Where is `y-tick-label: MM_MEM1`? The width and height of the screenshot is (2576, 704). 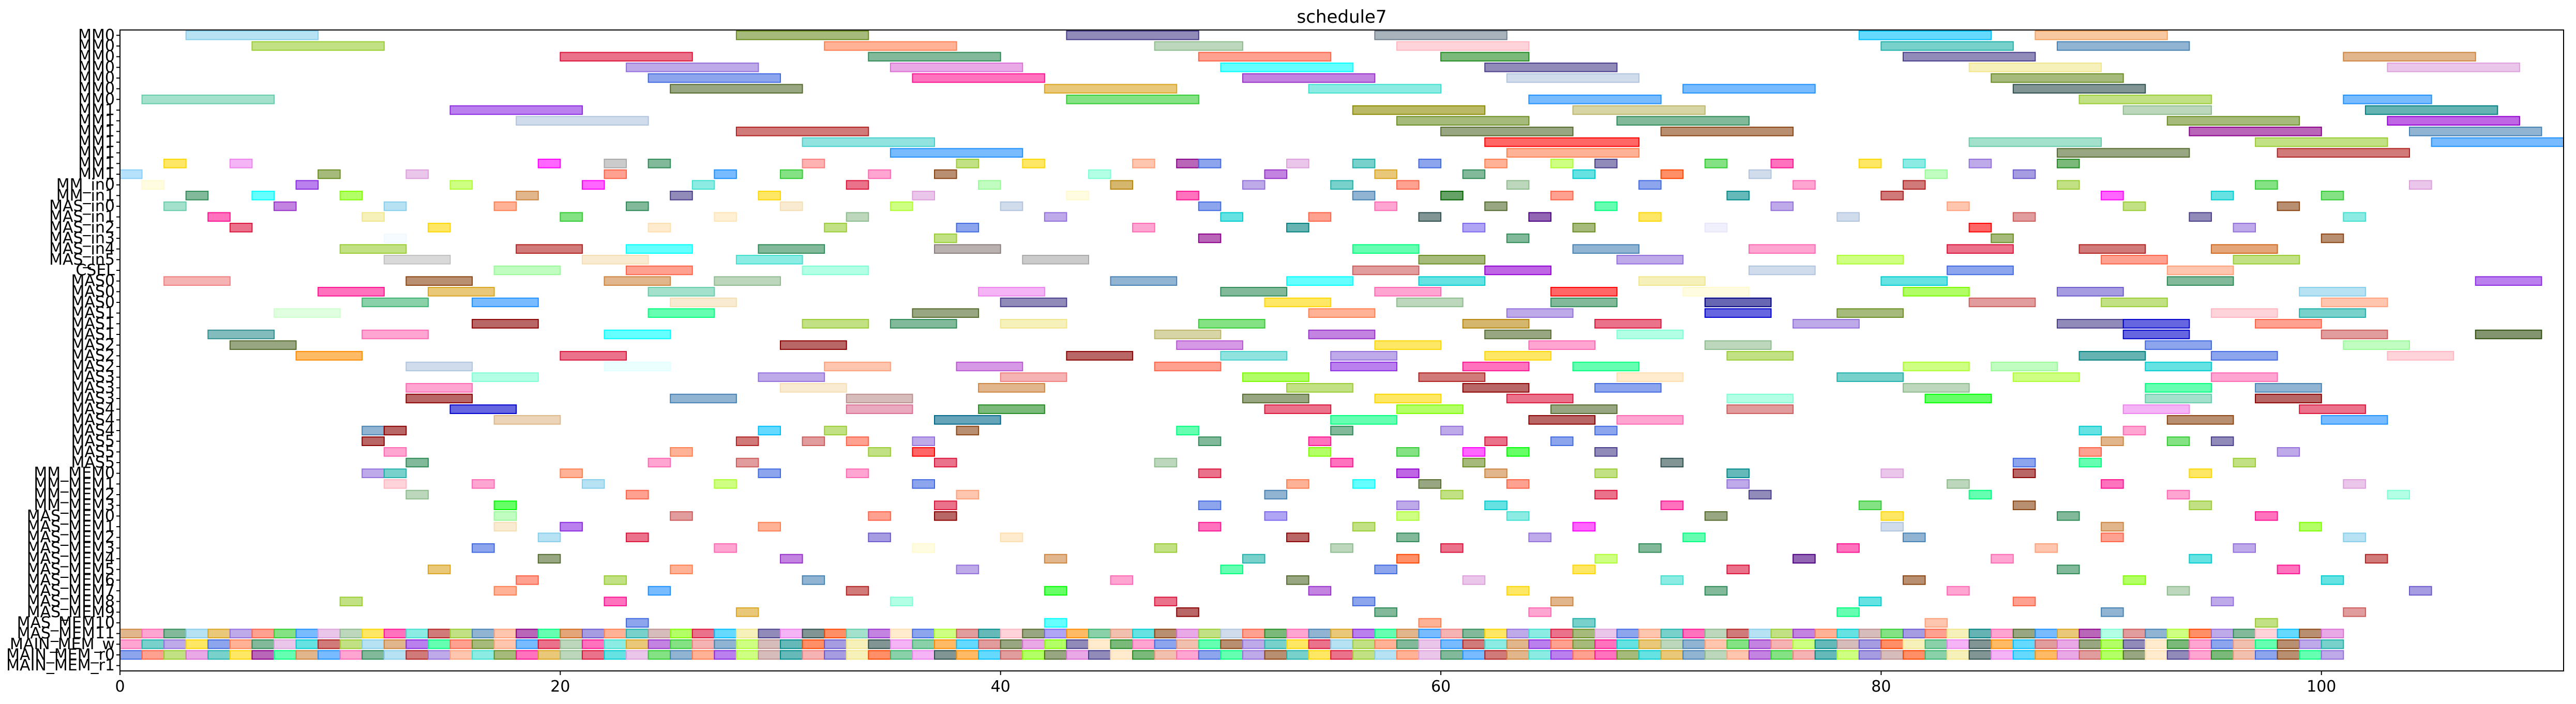
y-tick-label: MM_MEM1 is located at coordinates (74, 484).